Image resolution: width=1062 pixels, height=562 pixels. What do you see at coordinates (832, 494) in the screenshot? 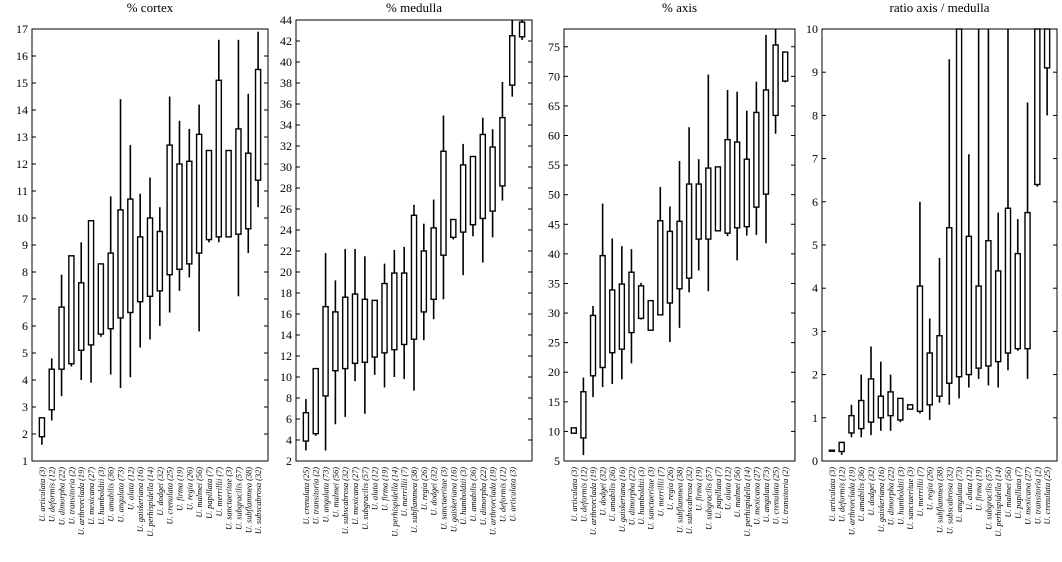
I see `category-label-3-0: U. articulata (3)` at bounding box center [832, 494].